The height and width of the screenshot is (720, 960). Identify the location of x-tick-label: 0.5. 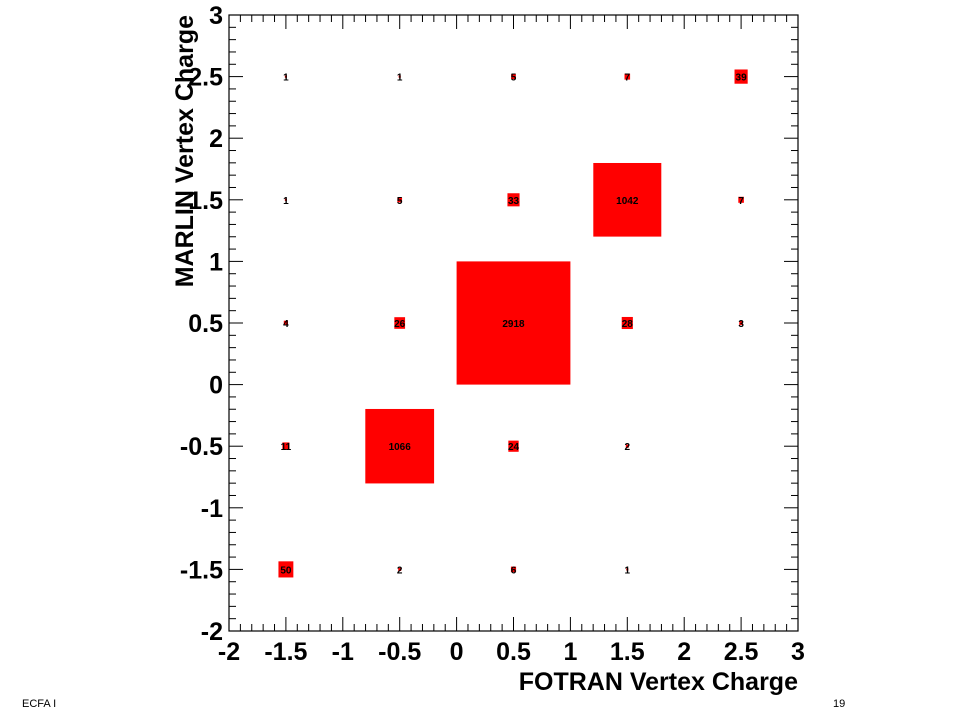
(513, 652).